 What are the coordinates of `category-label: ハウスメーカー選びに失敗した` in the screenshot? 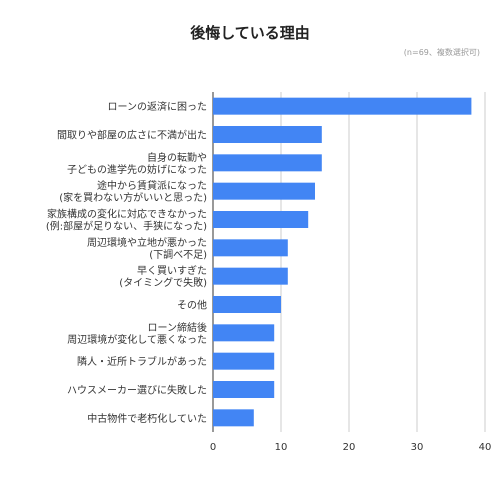 It's located at (137, 390).